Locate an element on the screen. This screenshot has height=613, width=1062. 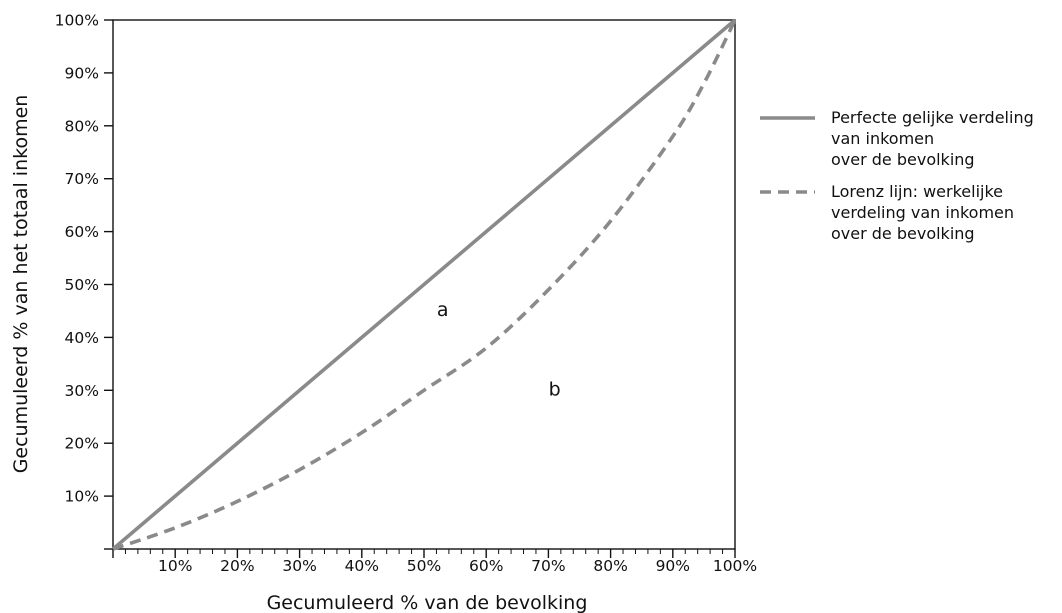
y-tick-label: 40% is located at coordinates (82, 338).